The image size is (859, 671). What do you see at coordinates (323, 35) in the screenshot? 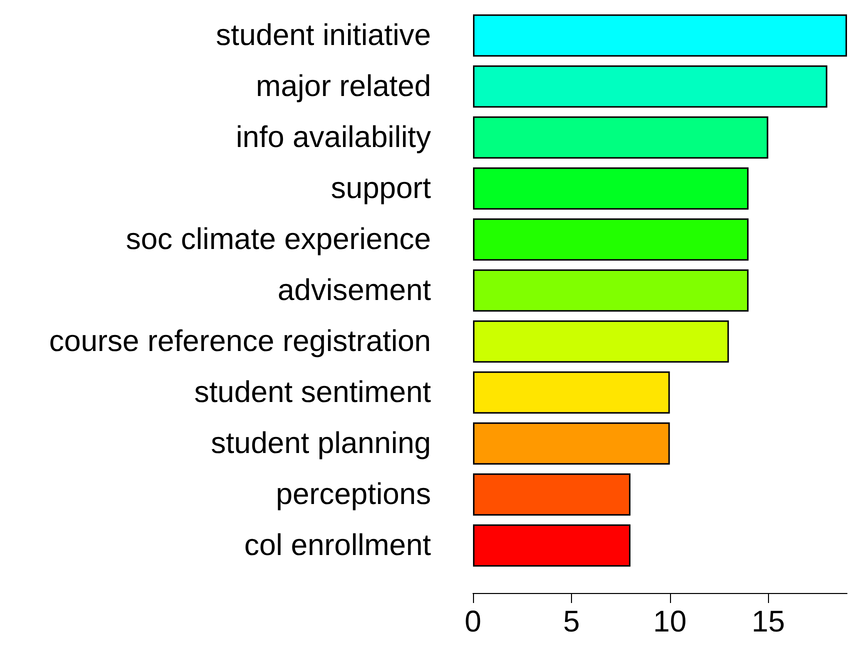
I see `y-tick-label: student initiative` at bounding box center [323, 35].